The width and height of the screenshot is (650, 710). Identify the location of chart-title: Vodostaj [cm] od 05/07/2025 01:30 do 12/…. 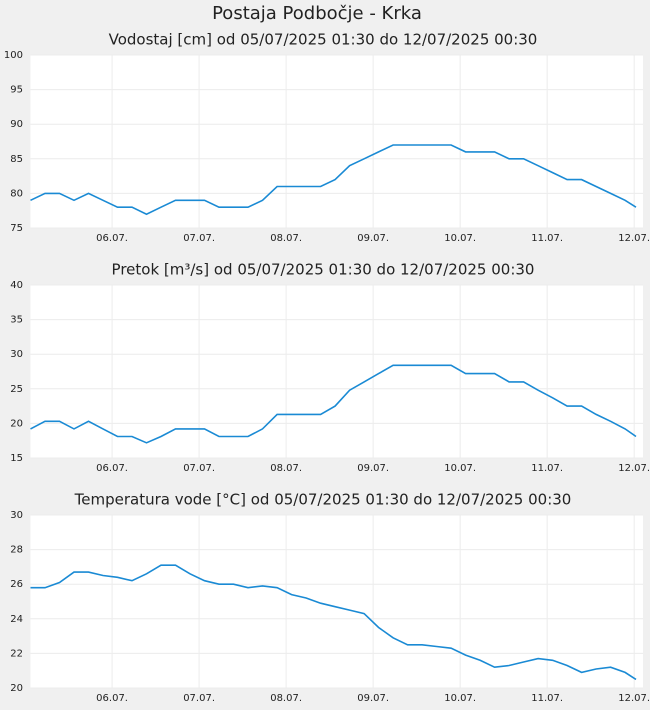
(323, 40).